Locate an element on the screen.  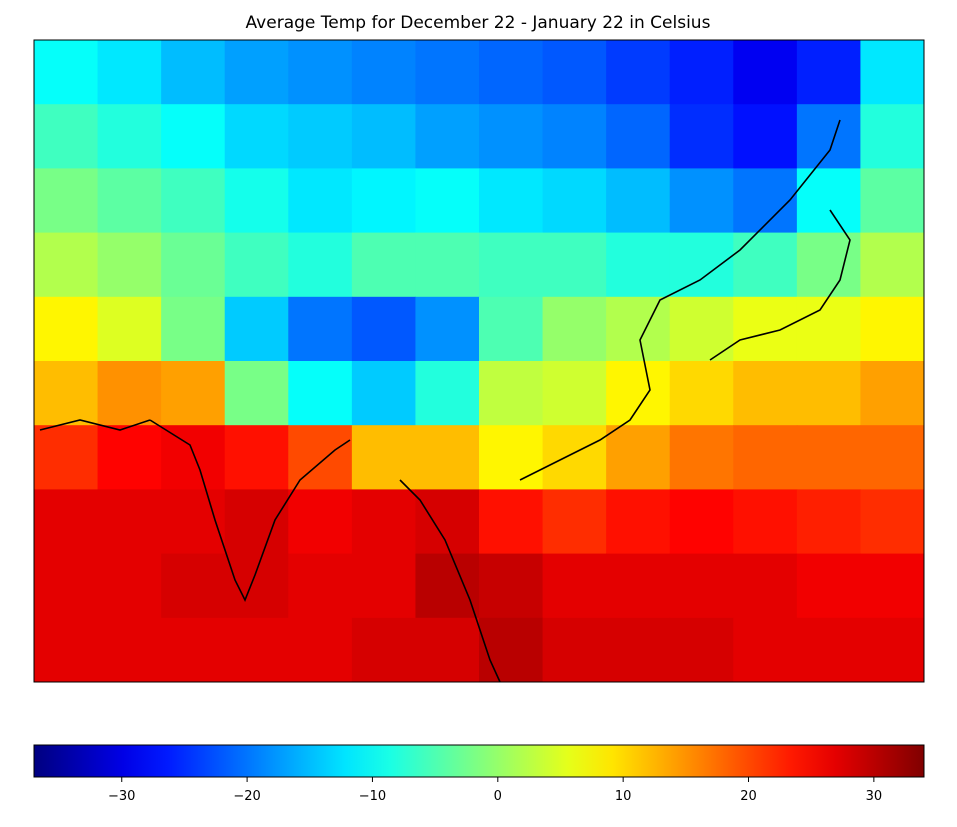
colorbar-tick-label: 0 is located at coordinates (498, 796).